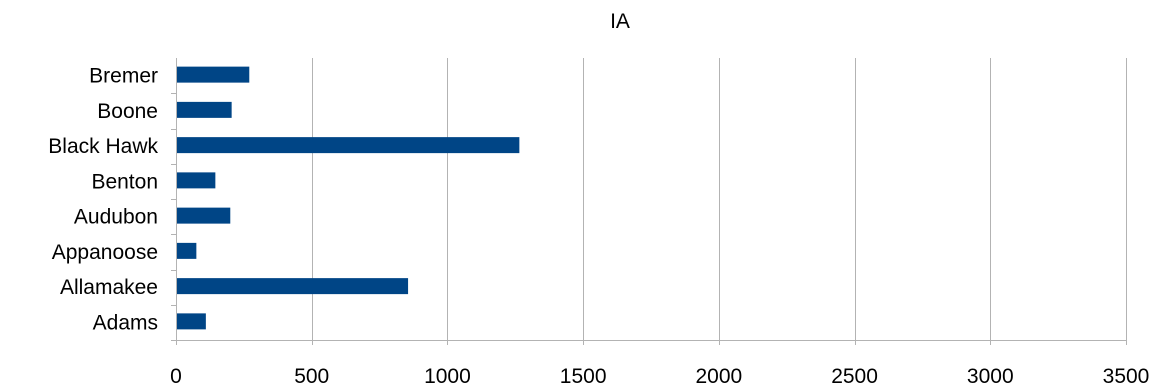 The image size is (1161, 391). What do you see at coordinates (718, 376) in the screenshot?
I see `x-tick-label: 2000` at bounding box center [718, 376].